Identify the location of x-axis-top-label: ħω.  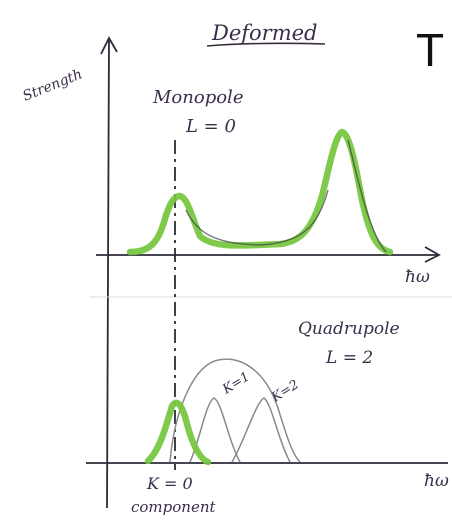
(417, 277).